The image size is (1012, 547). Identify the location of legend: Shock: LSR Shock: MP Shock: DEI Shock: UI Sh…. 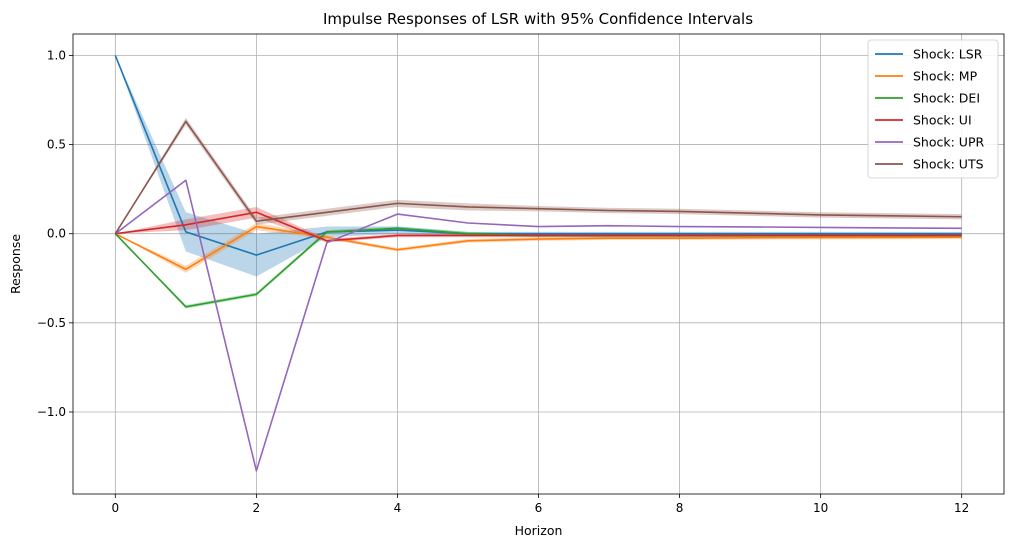
(933, 109).